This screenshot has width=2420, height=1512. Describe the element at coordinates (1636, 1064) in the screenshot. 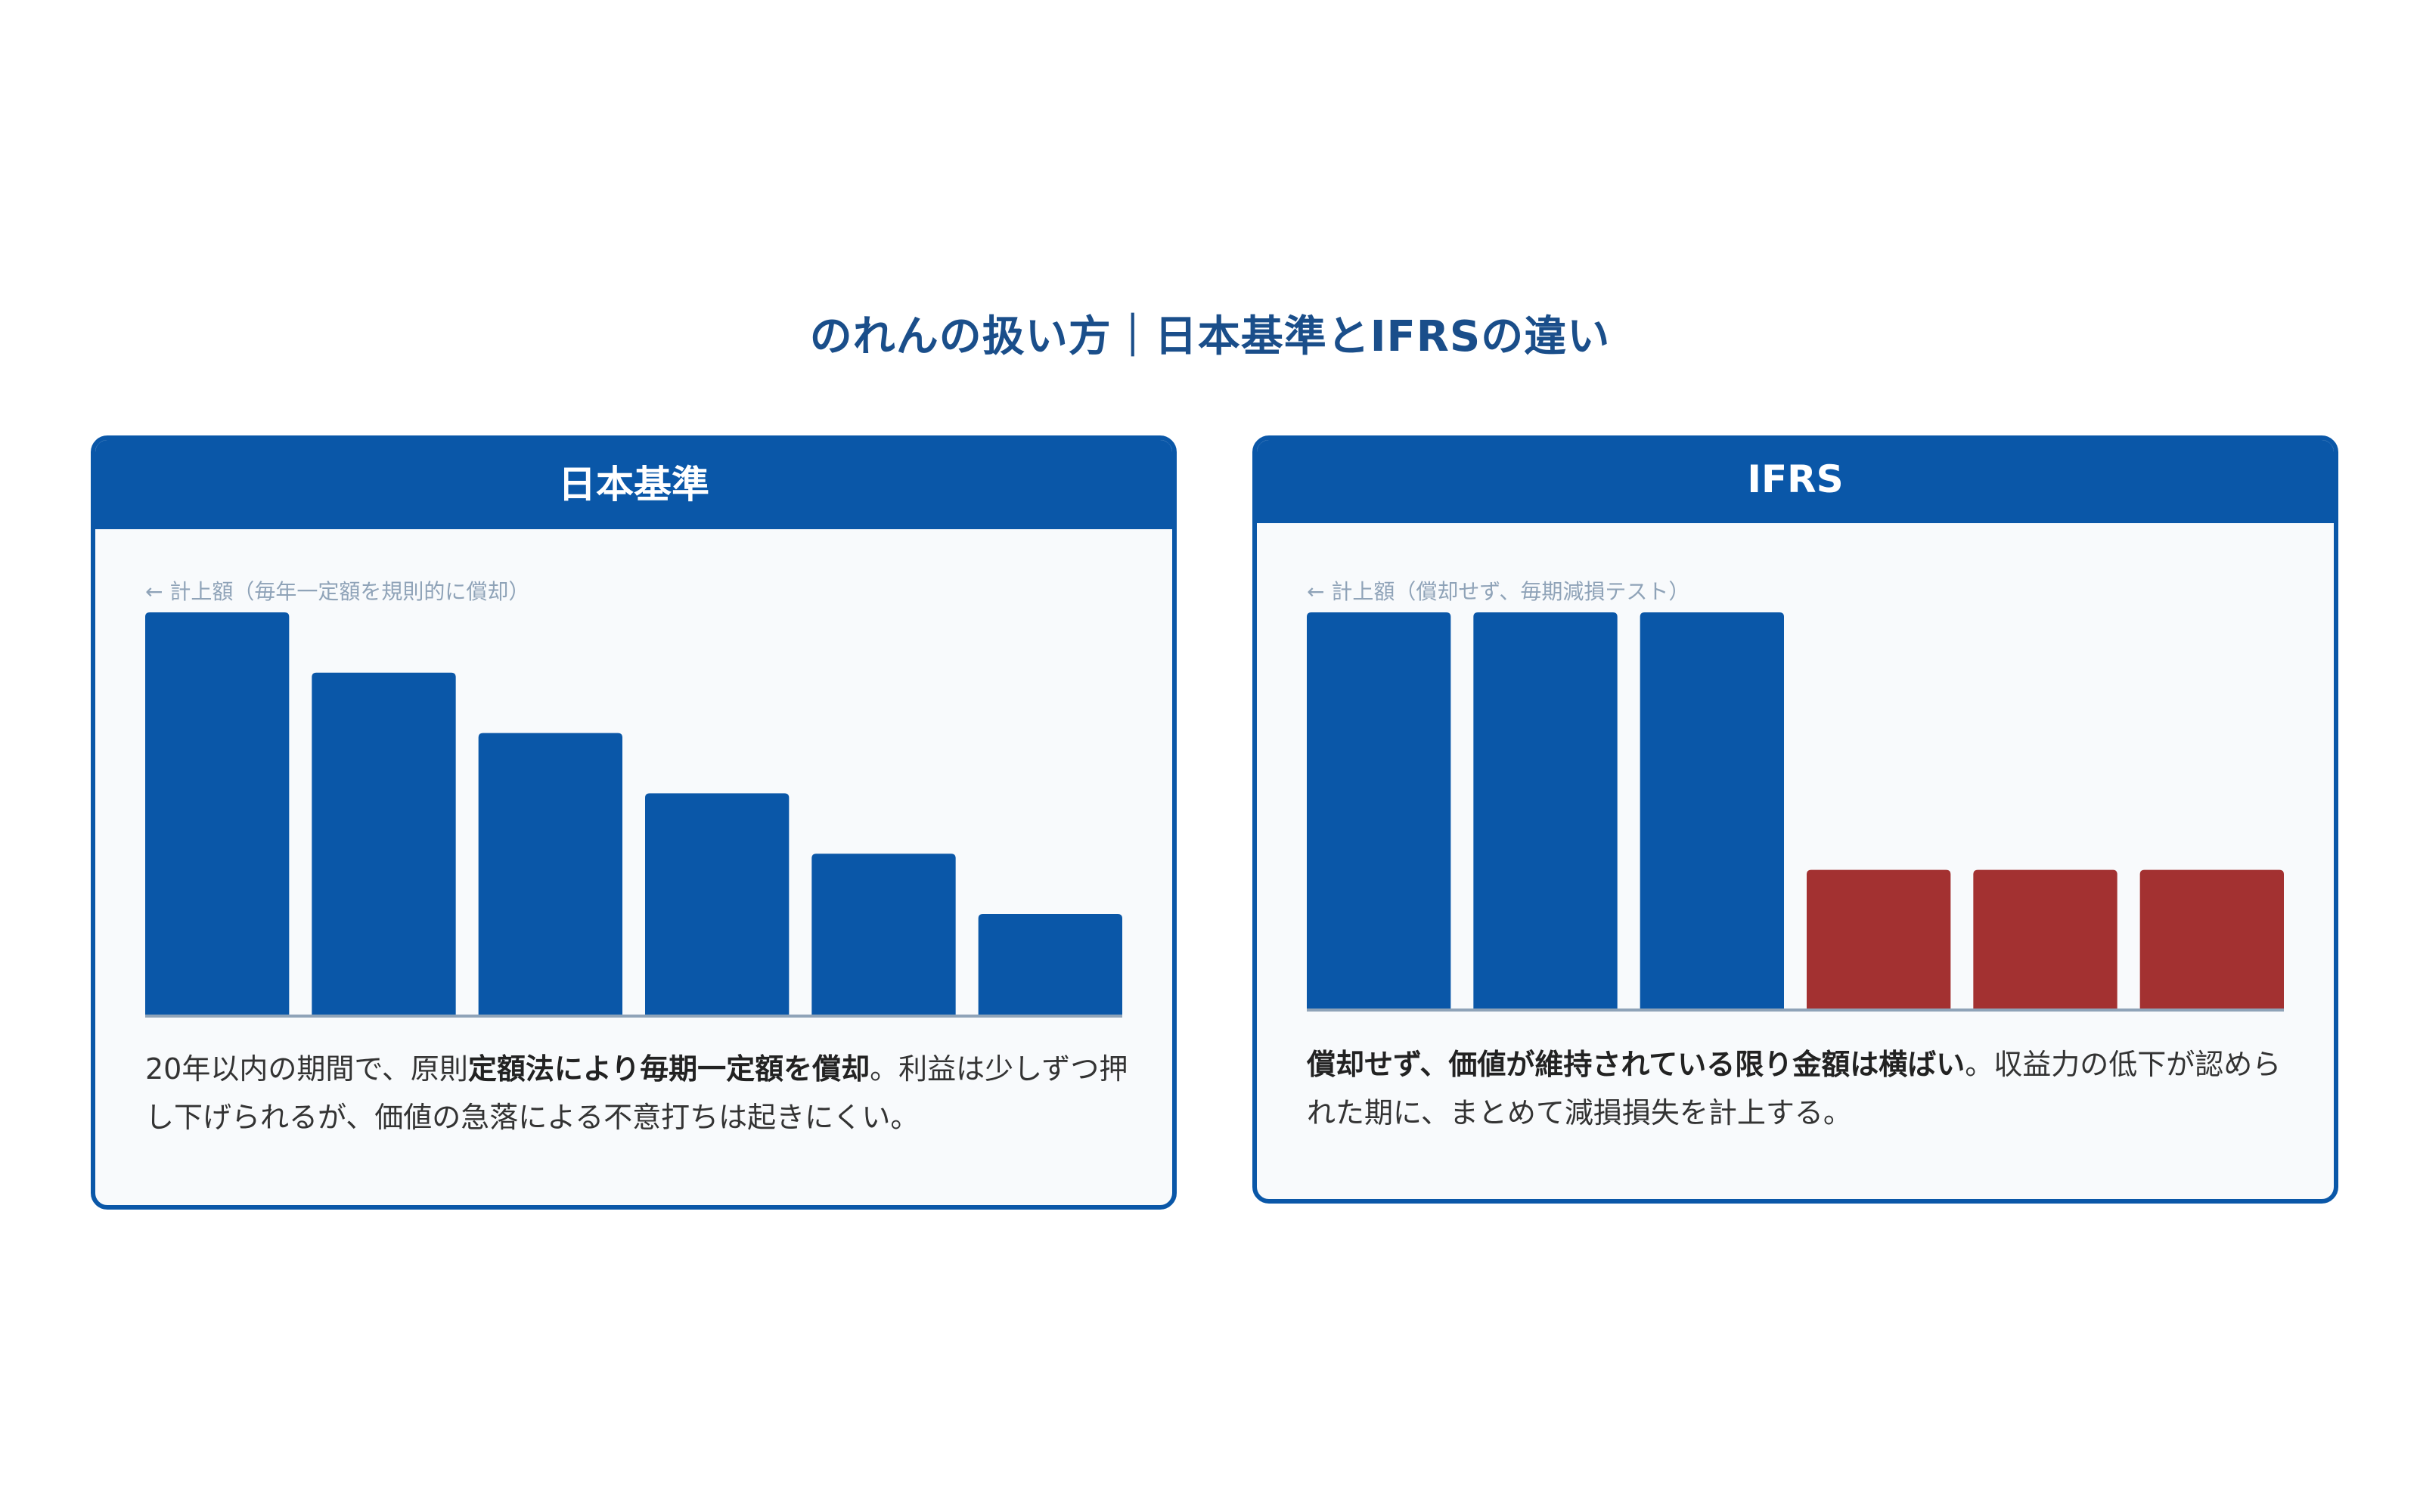

I see `description-emphasis: 償却せず、価値が維持されている限り金額は横ばい` at that location.